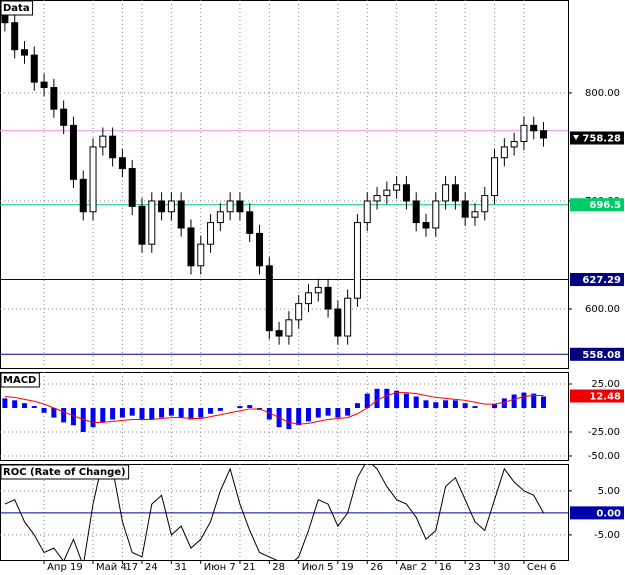  I want to click on level-label: 12.48, so click(605, 397).